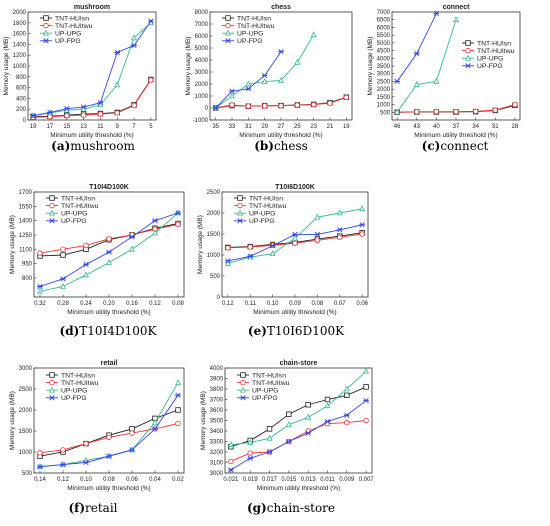 This screenshot has width=550, height=526. I want to click on caption-letter: (e), so click(257, 331).